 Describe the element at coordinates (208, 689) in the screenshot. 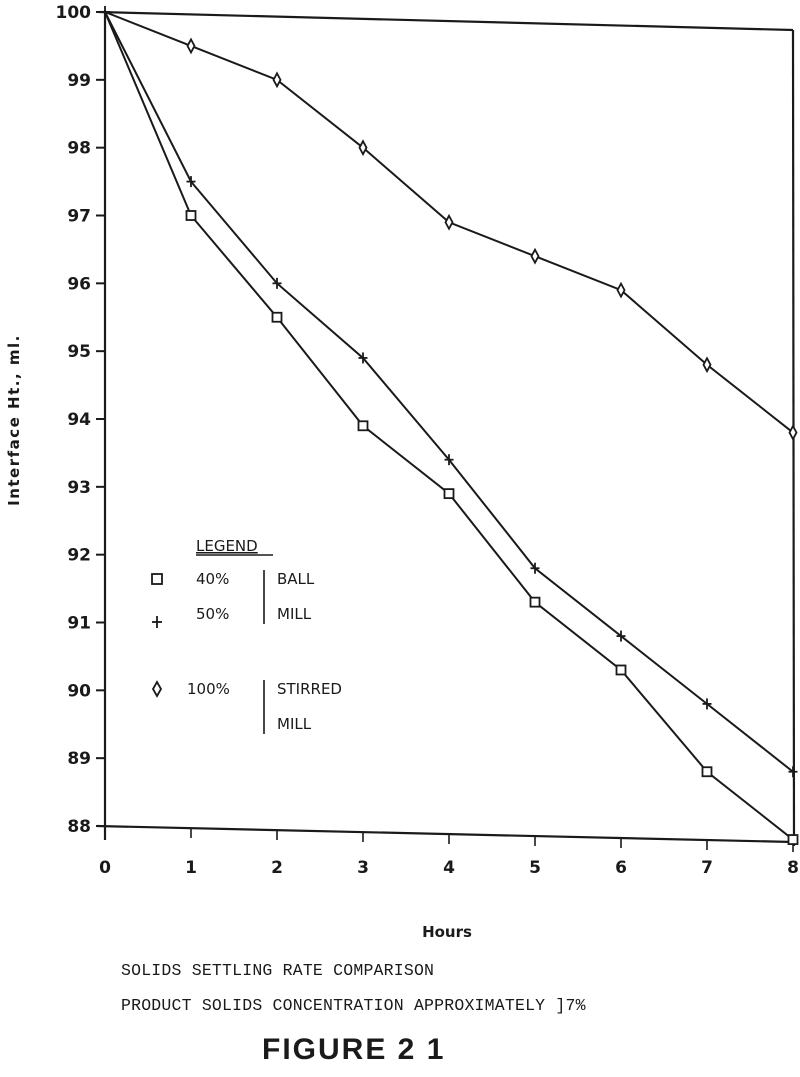

I see `legend-entry-label: 100%` at that location.